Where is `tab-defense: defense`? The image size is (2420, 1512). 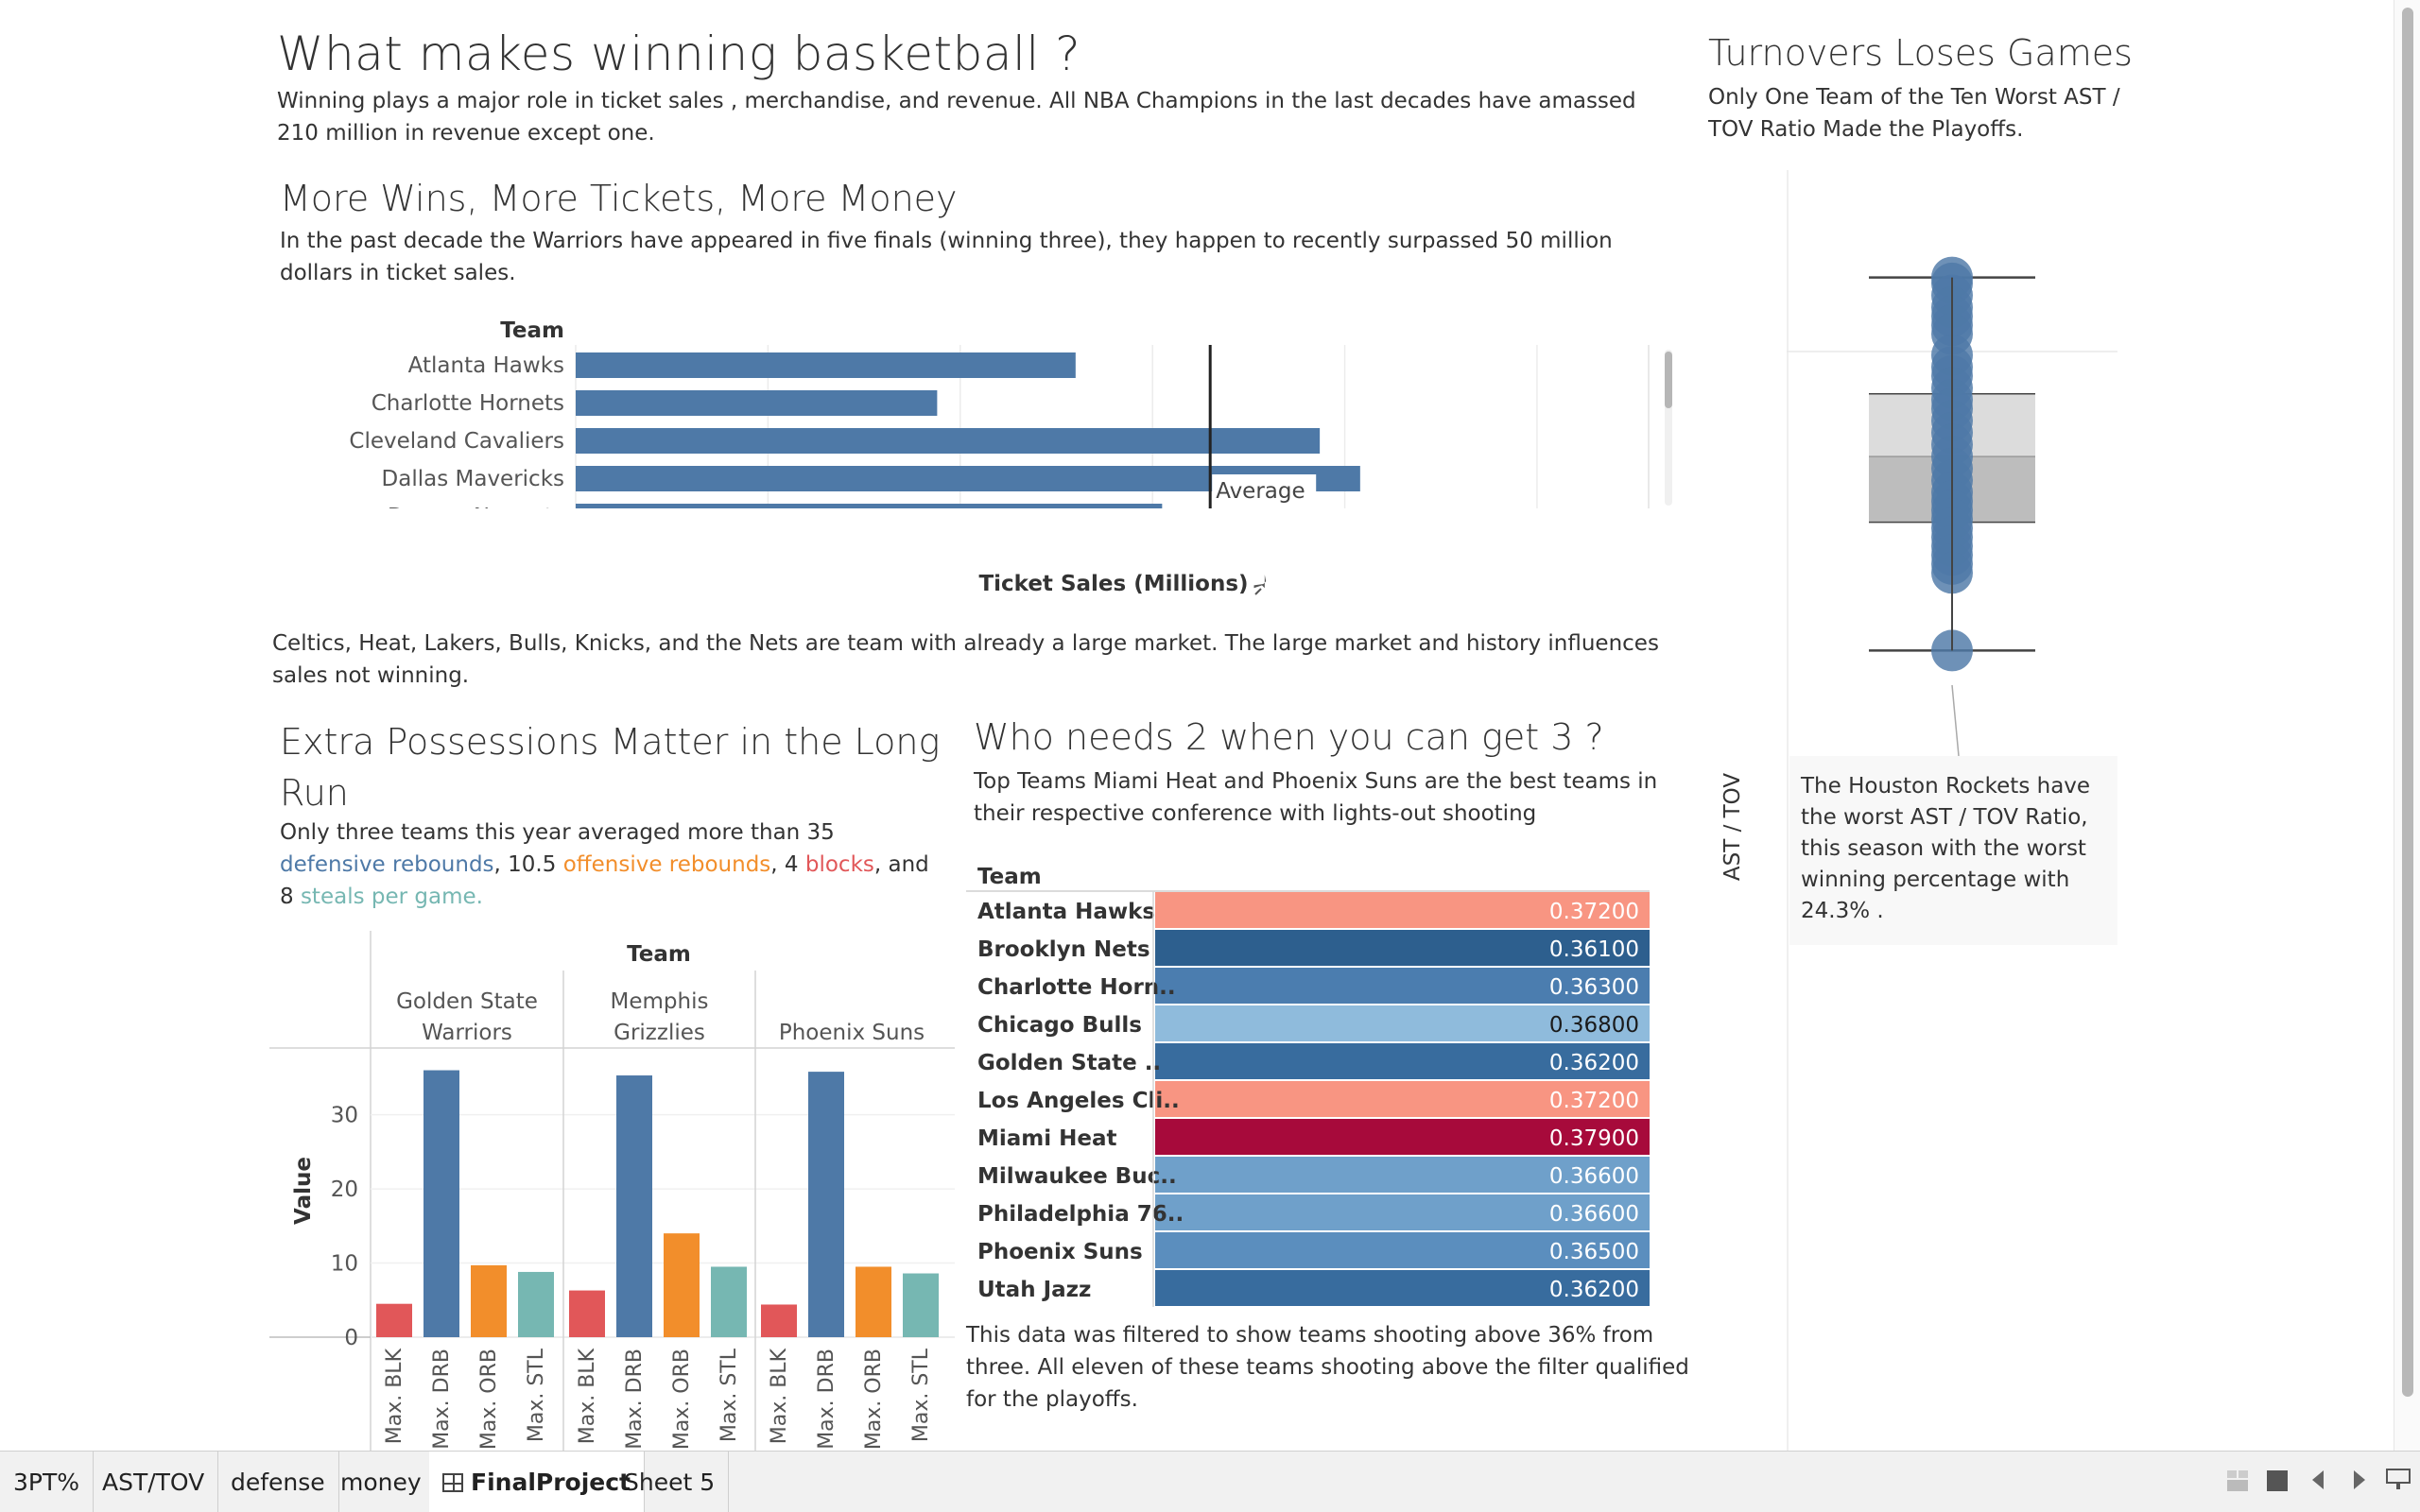 tab-defense: defense is located at coordinates (278, 1482).